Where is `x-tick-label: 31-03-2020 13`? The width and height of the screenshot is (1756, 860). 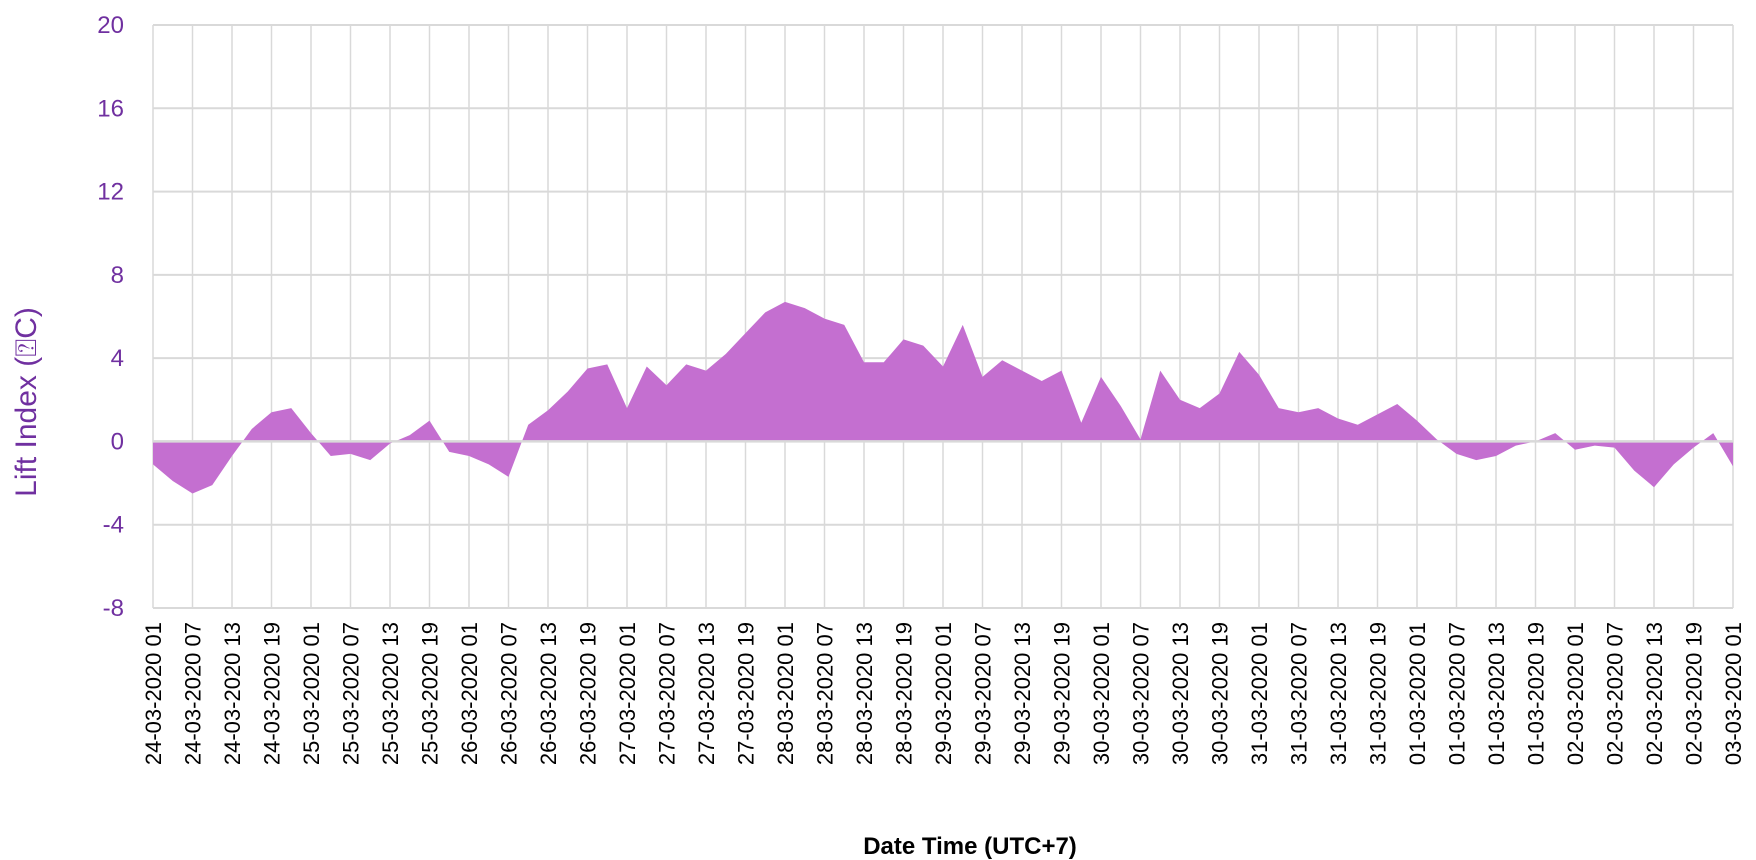 x-tick-label: 31-03-2020 13 is located at coordinates (1338, 693).